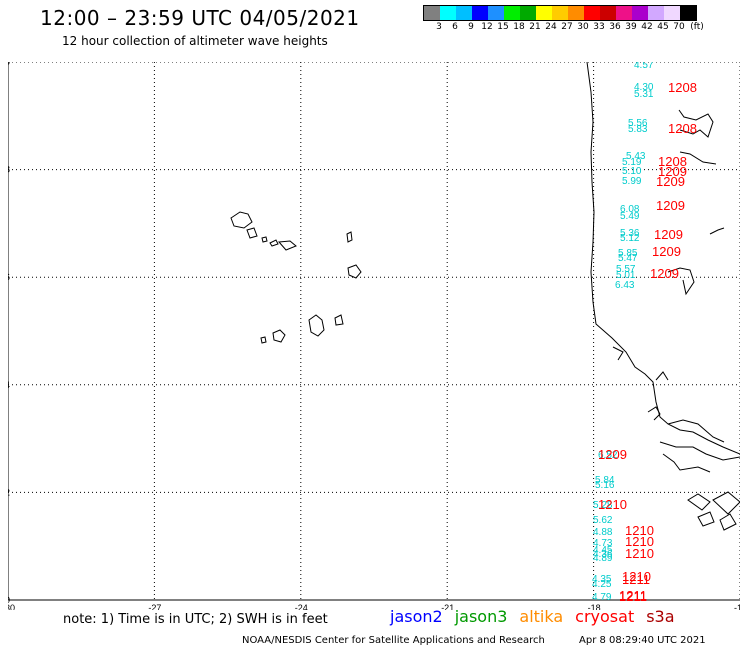 The image size is (740, 650). I want to click on latitude-label: 12, so click(9, 492).